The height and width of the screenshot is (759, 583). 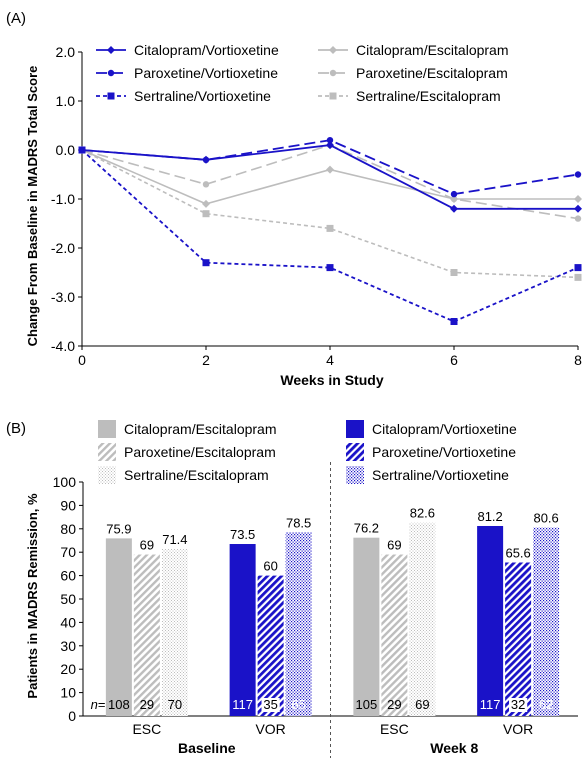 I want to click on panel-b-y-tick-label: 100, so click(x=65, y=482).